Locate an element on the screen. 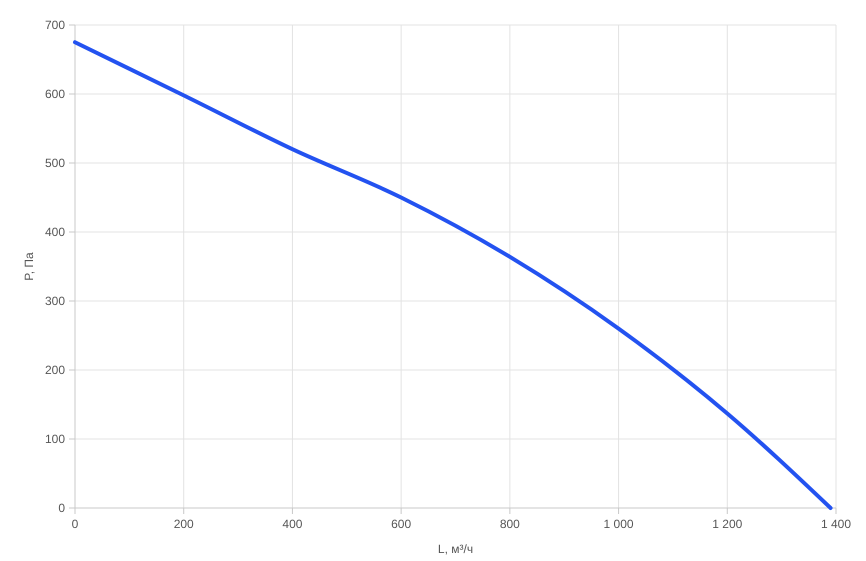 The width and height of the screenshot is (866, 561). y-axis-title: P, Па is located at coordinates (29, 266).